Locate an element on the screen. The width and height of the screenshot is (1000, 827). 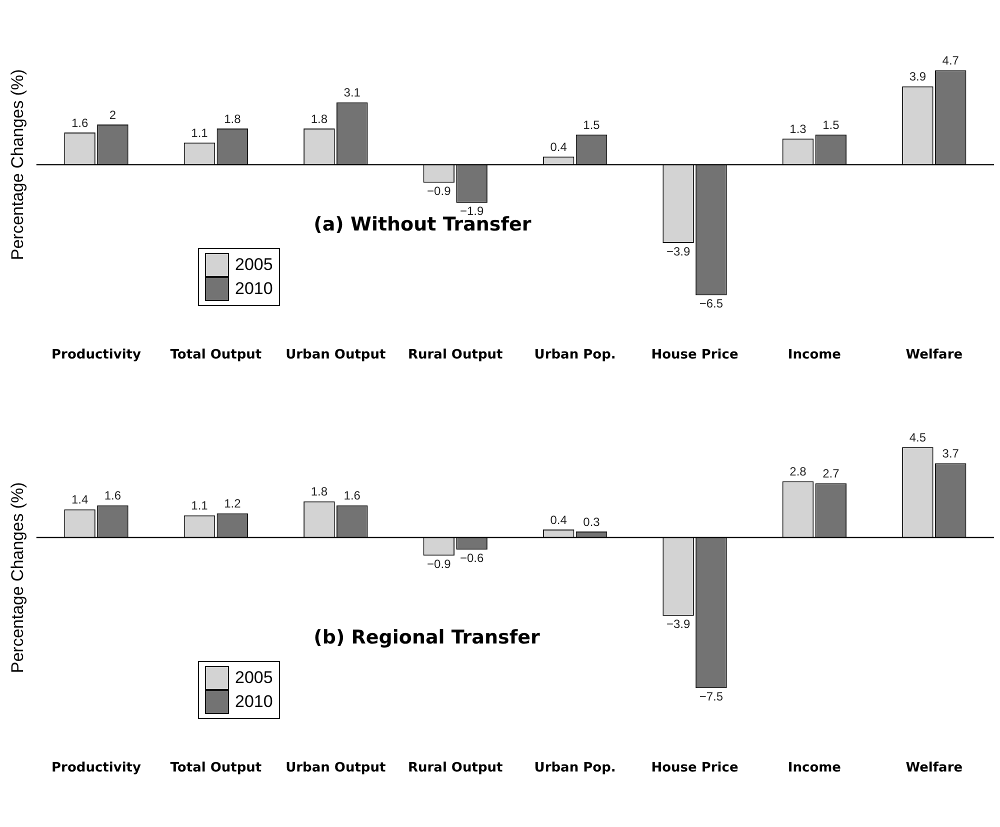
data-label: 4.5 is located at coordinates (917, 437).